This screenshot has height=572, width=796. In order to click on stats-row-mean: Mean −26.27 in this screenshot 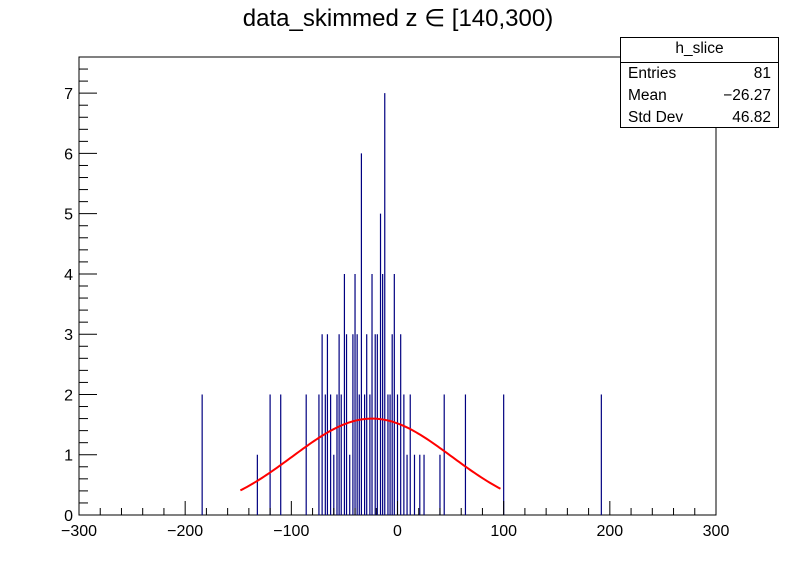, I will do `click(699, 96)`.